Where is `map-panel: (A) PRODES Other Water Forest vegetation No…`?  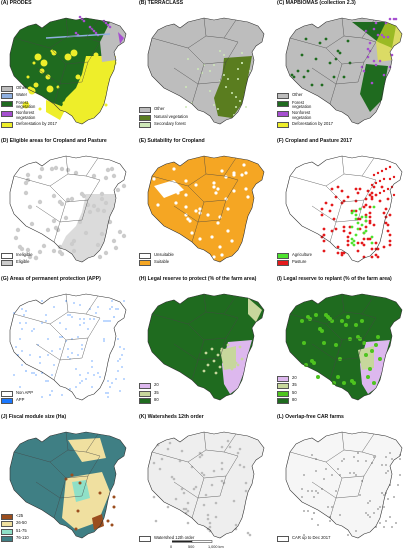
map-panel: (A) PRODES Other Water Forest vegetation No… is located at coordinates (67, 64).